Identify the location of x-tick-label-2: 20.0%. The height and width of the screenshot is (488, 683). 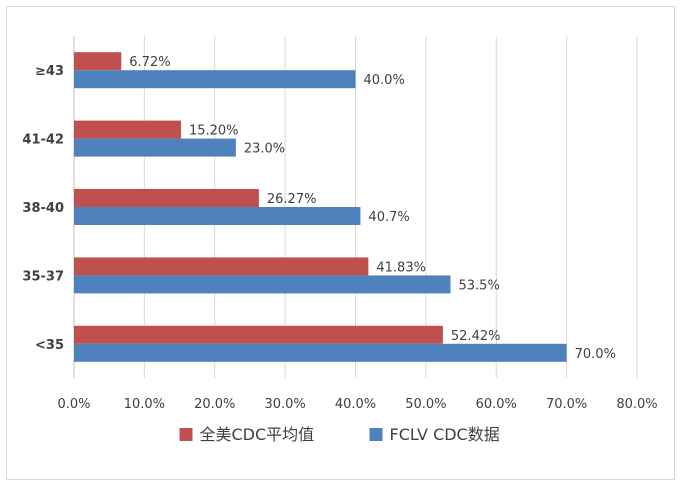
(214, 404).